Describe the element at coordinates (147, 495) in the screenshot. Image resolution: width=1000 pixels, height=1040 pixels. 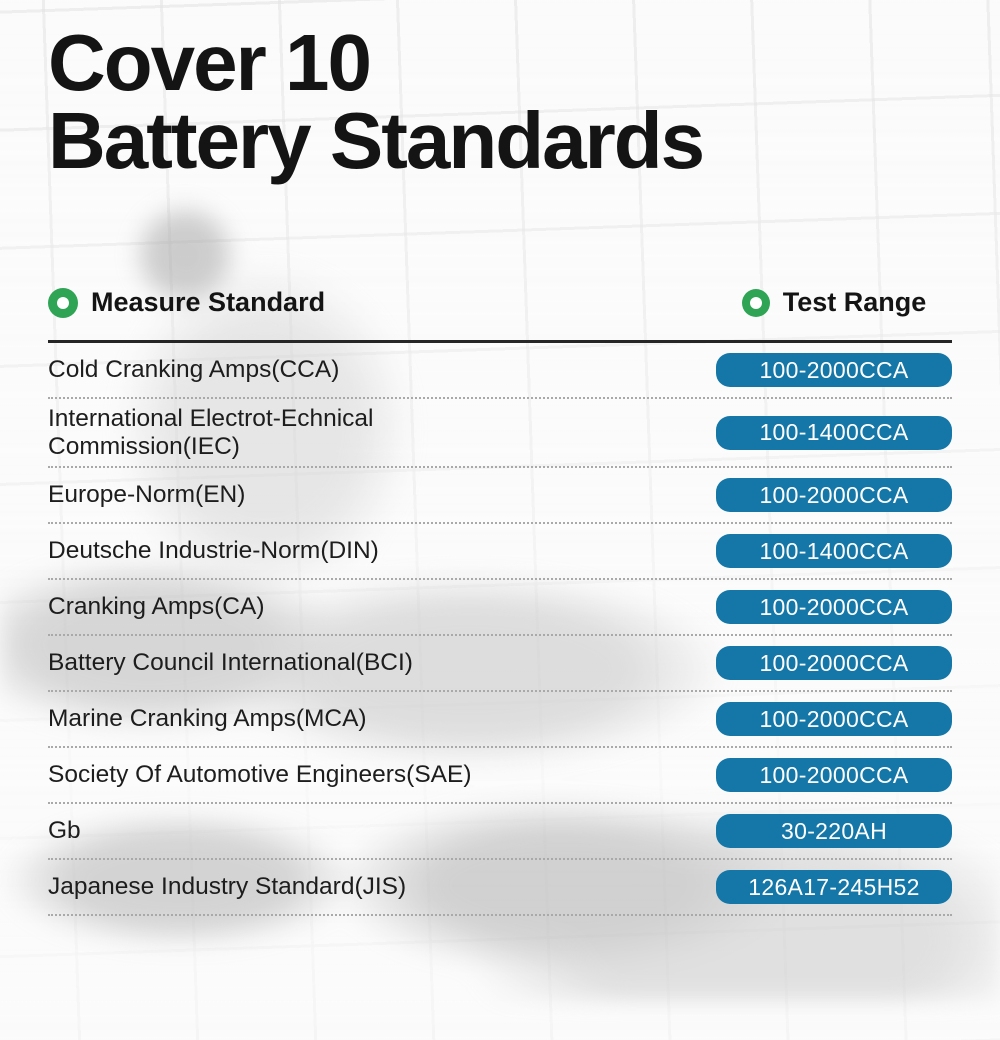
I see `standard-name: Europe-Norm(EN)` at that location.